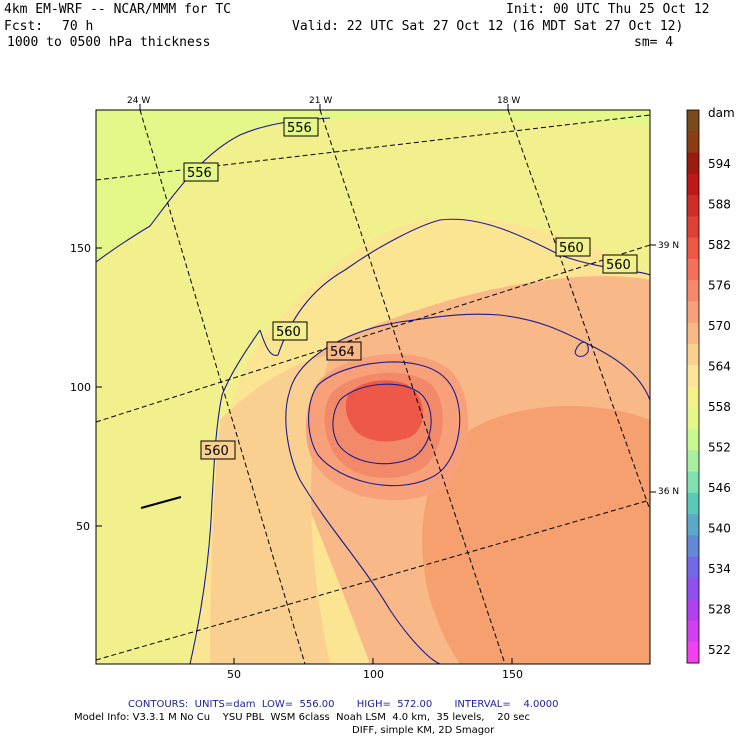 This screenshot has width=740, height=740. I want to click on model-info-diff: DIFF, simple KM, 2D Smagor, so click(423, 730).